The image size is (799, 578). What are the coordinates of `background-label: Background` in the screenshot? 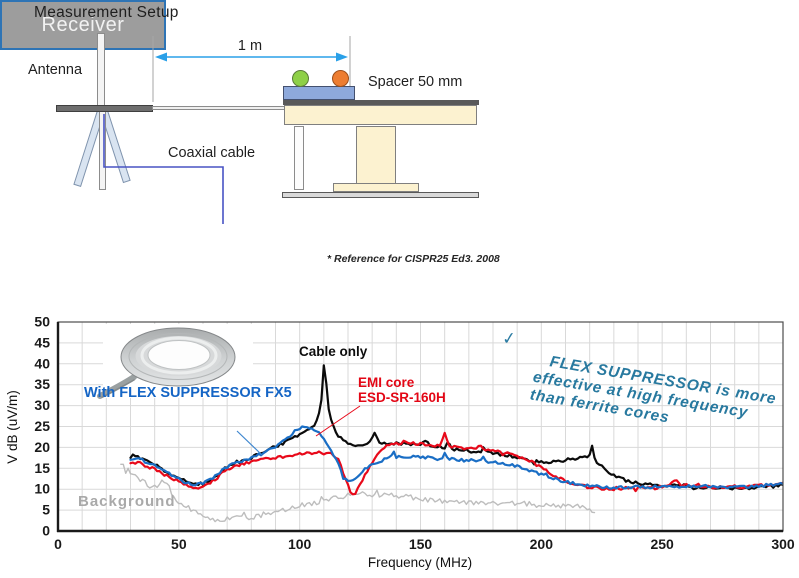 It's located at (127, 501).